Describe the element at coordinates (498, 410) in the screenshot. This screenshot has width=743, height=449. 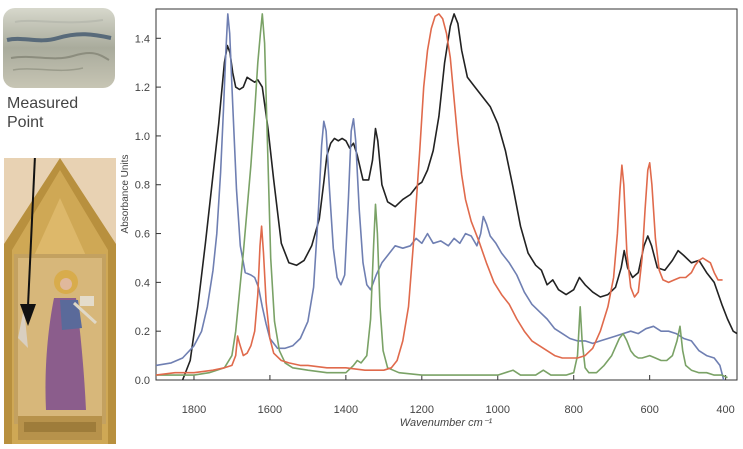
I see `x-tick-label: 1000` at that location.